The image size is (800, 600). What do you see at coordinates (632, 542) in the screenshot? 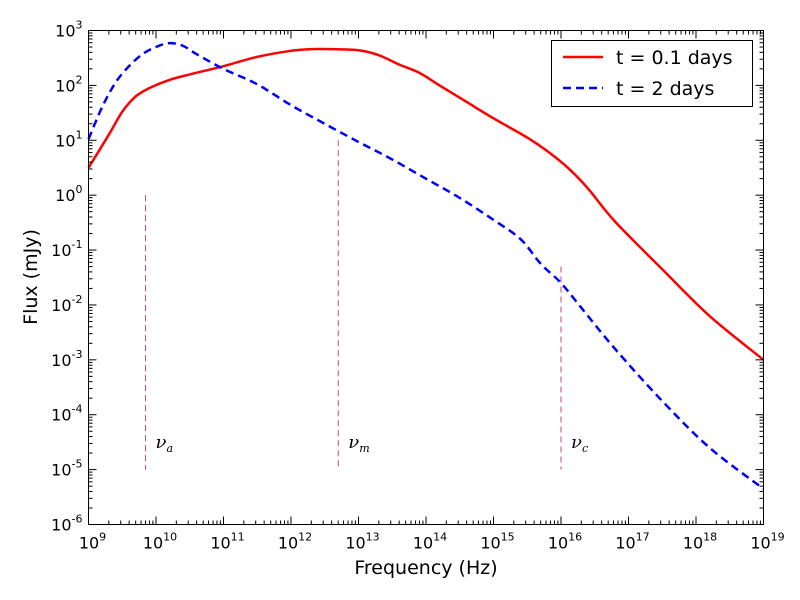
I see `x-tick-label: 1017` at bounding box center [632, 542].